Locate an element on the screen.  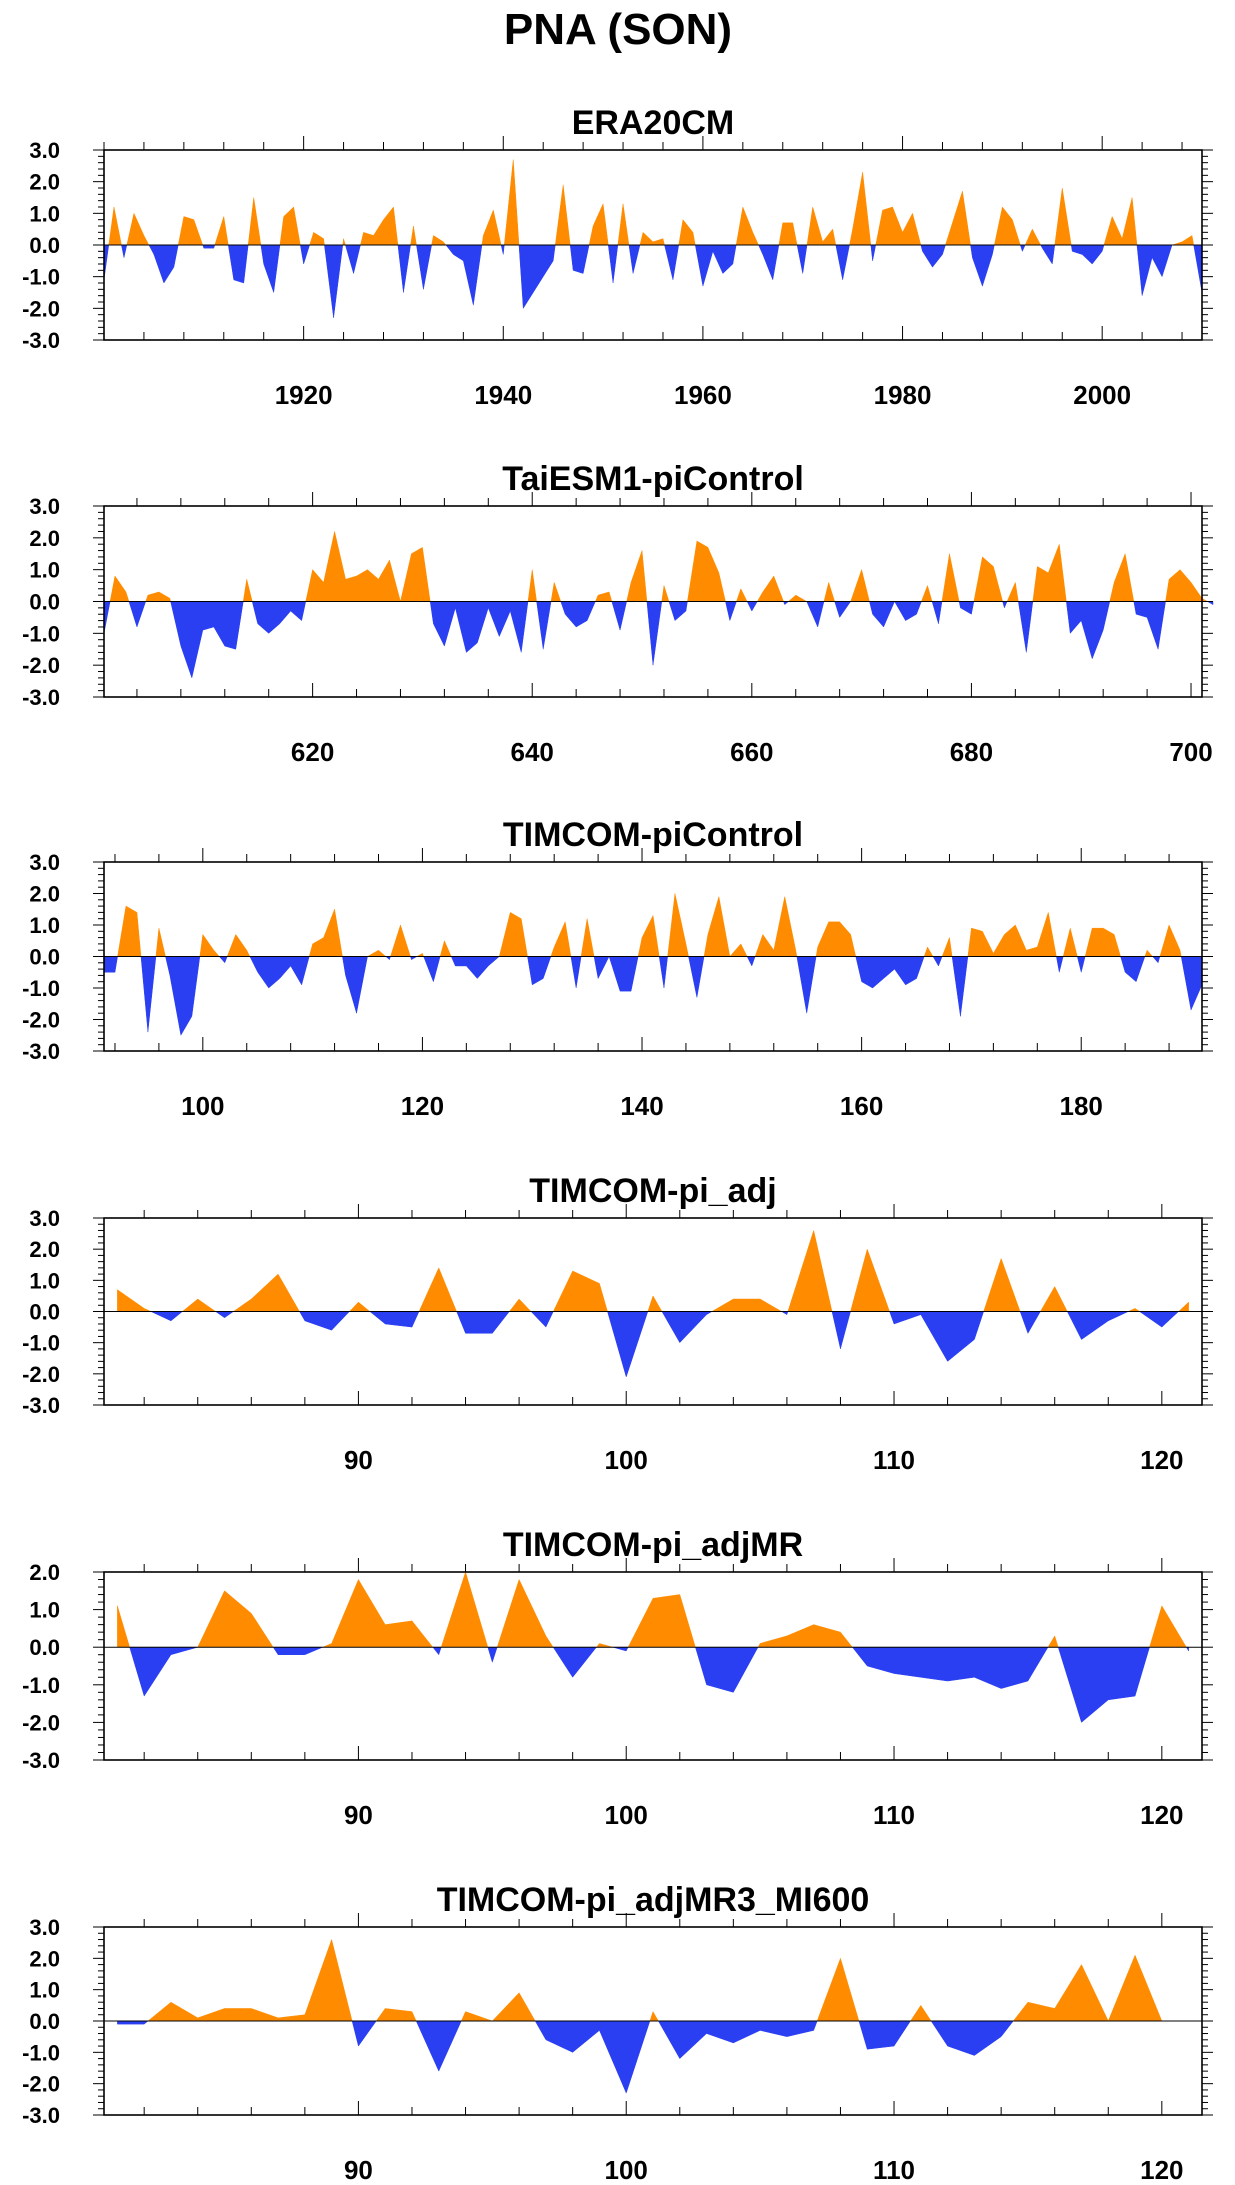
x-tick-label: 680 is located at coordinates (971, 752).